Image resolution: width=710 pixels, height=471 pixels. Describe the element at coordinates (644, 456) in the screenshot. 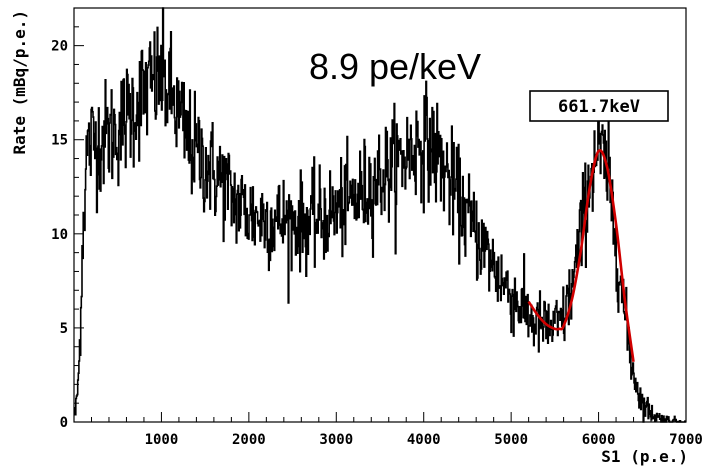

I see `x-axis-title: S1 (p.e.)` at that location.